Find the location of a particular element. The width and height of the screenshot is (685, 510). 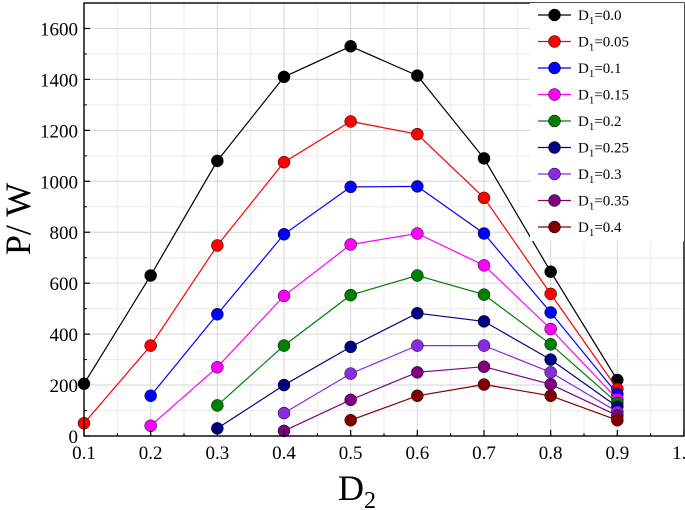

legend-item: D1=0.25 is located at coordinates (583, 150).